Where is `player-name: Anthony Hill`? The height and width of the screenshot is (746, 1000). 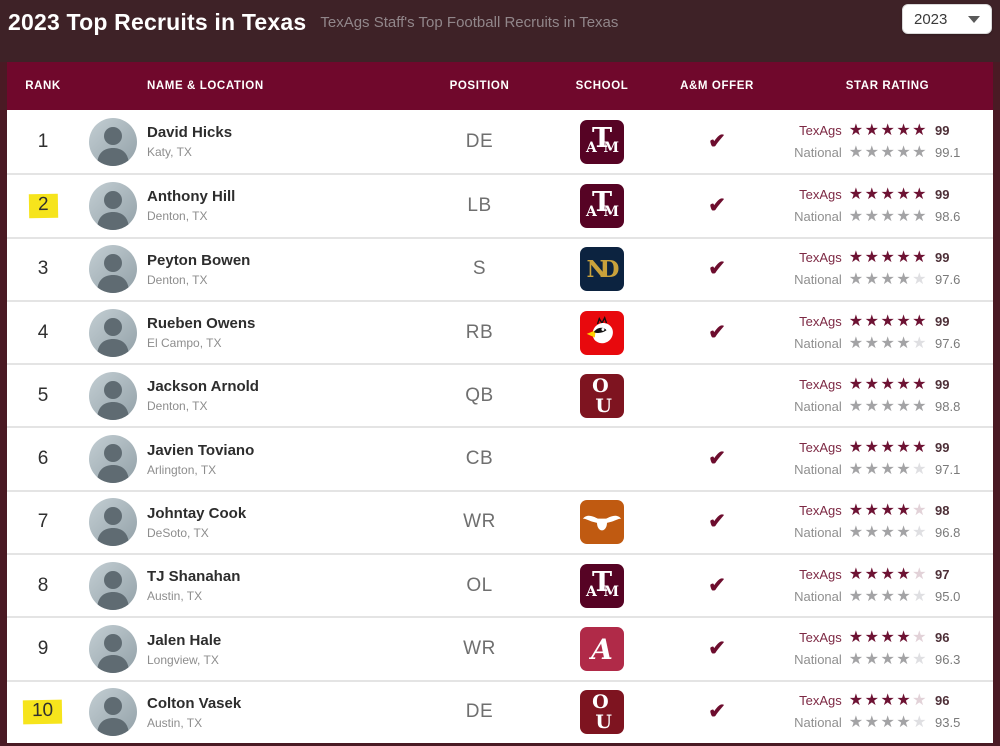
player-name: Anthony Hill is located at coordinates (191, 197).